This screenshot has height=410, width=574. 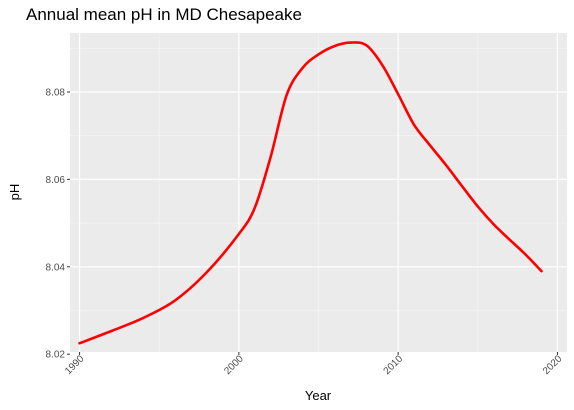 I want to click on x-tick-label: 1990, so click(x=75, y=365).